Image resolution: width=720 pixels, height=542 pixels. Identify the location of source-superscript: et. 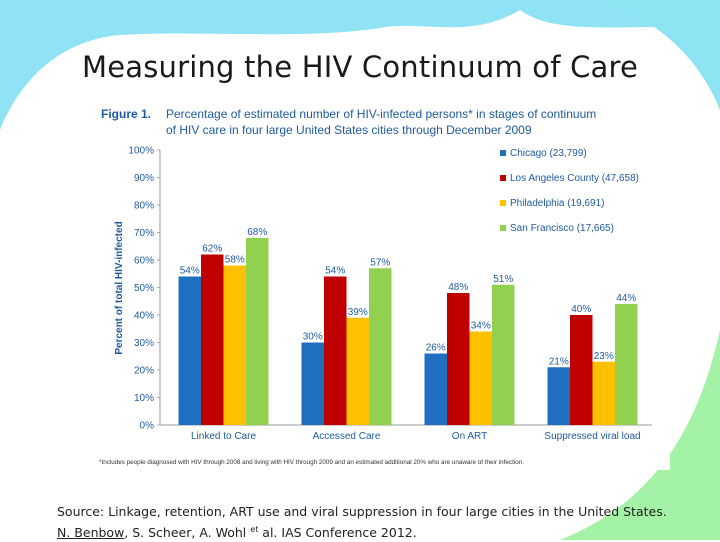
(254, 529).